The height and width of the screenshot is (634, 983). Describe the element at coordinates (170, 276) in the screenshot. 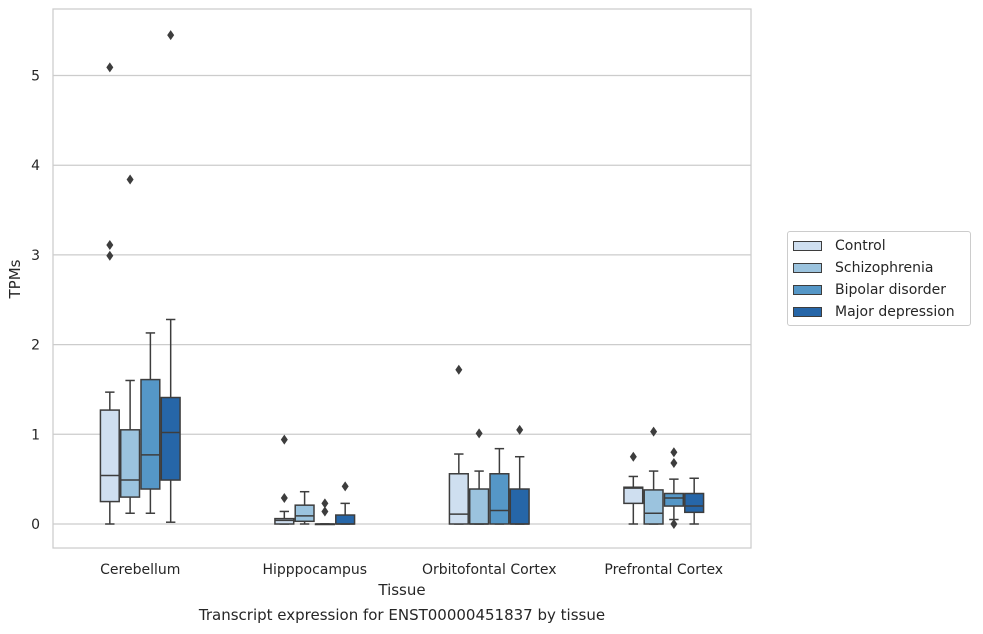

I see `box-major-depression-cerebellum` at that location.